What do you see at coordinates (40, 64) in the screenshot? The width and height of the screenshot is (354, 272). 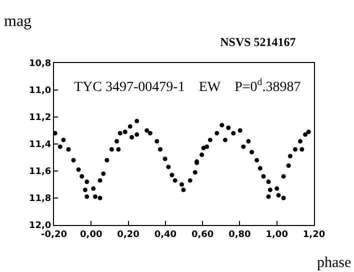 I see `y-tick-label: 10,8` at bounding box center [40, 64].